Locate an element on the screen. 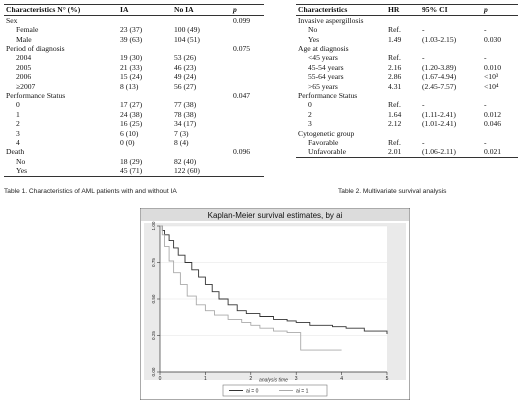 This screenshot has width=520, height=404. cell-ci: (1.06-2.11) is located at coordinates (451, 152).